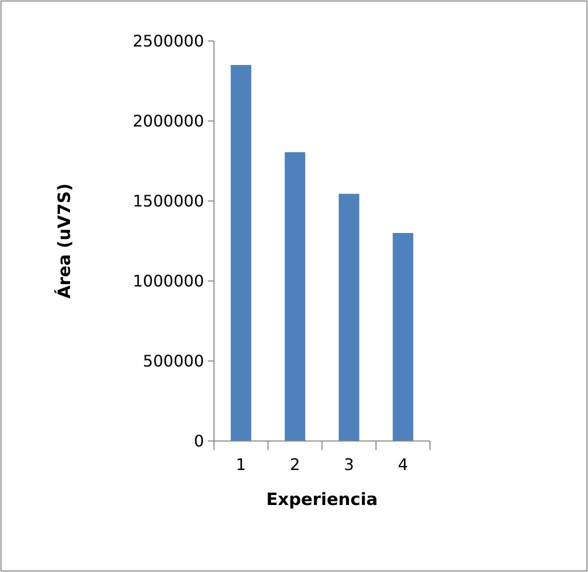 The image size is (588, 572). I want to click on x-axis-title: Experiencia, so click(322, 500).